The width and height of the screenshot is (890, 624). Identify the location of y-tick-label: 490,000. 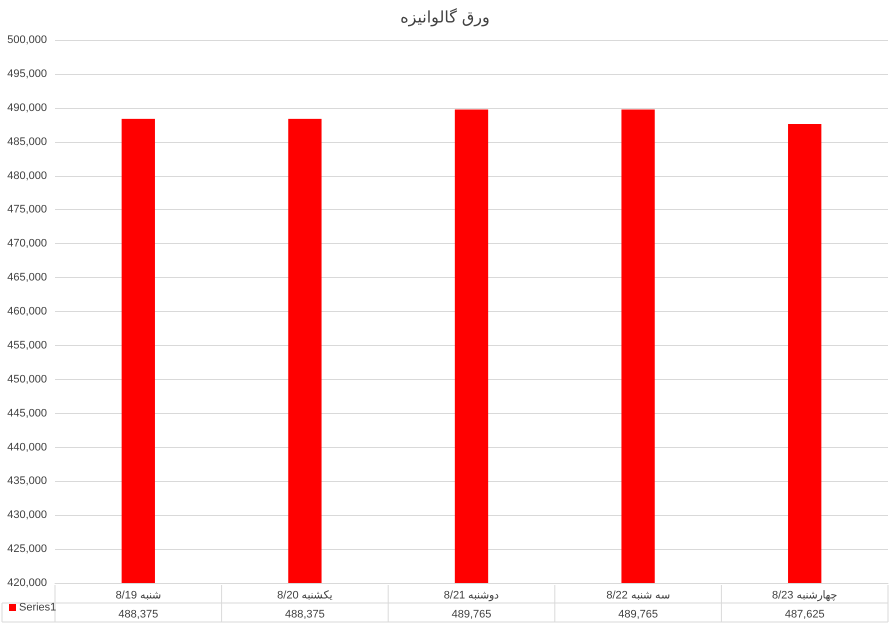
(27, 108).